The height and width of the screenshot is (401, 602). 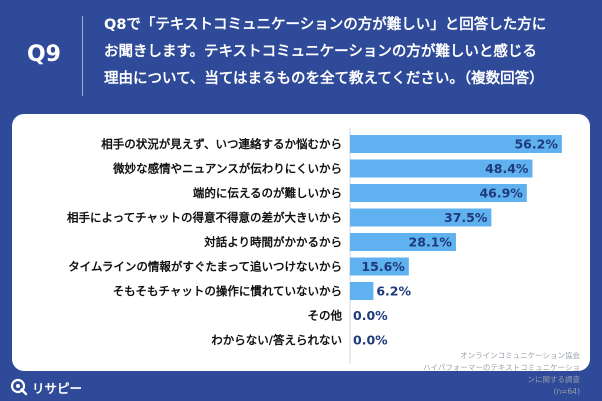 What do you see at coordinates (43, 54) in the screenshot?
I see `question-id: Q9` at bounding box center [43, 54].